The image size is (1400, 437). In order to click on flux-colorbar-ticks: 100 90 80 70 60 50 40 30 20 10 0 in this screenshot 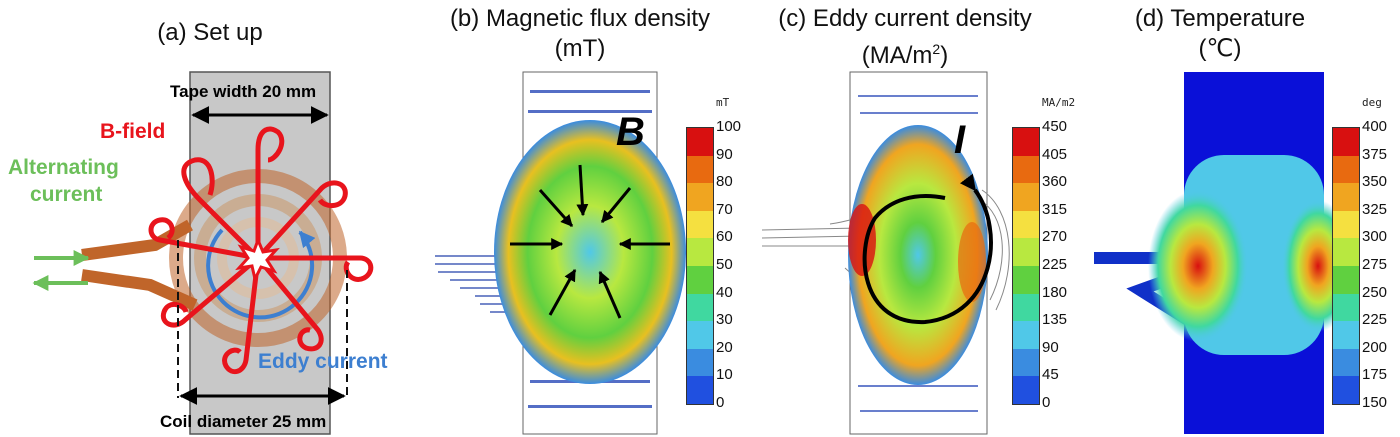, I will do `click(733, 268)`.